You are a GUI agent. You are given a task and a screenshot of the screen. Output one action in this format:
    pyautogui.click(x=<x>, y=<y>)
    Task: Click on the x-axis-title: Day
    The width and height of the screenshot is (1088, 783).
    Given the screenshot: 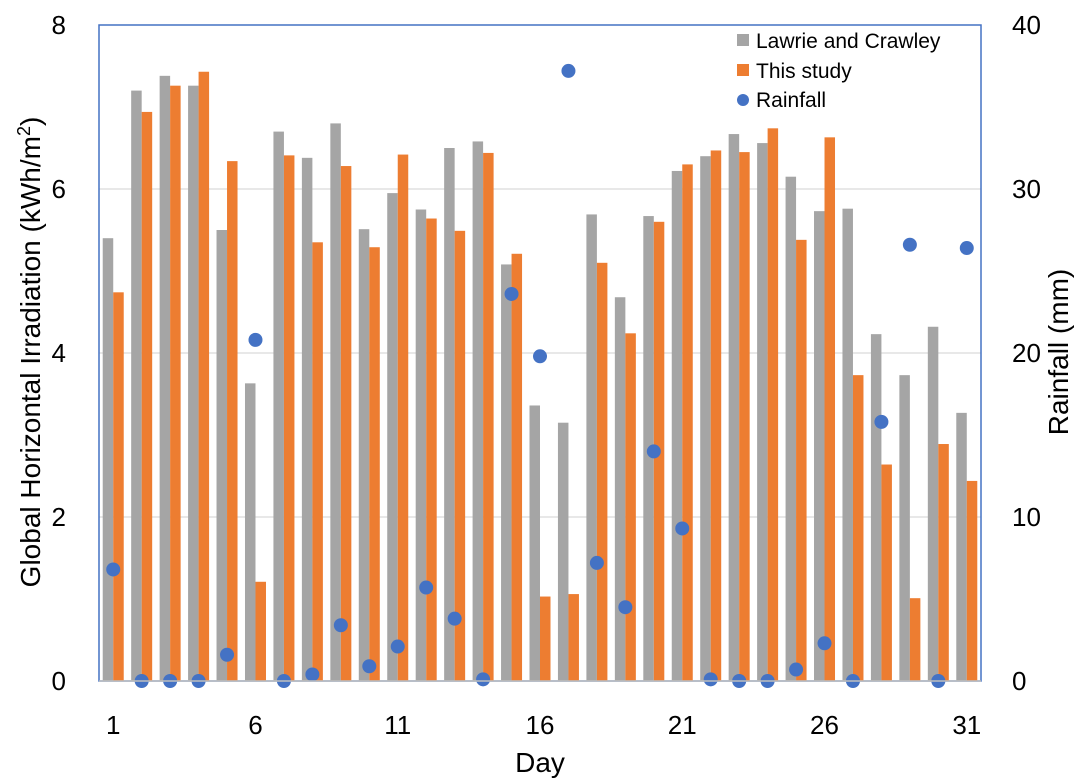 What is the action you would take?
    pyautogui.click(x=540, y=762)
    